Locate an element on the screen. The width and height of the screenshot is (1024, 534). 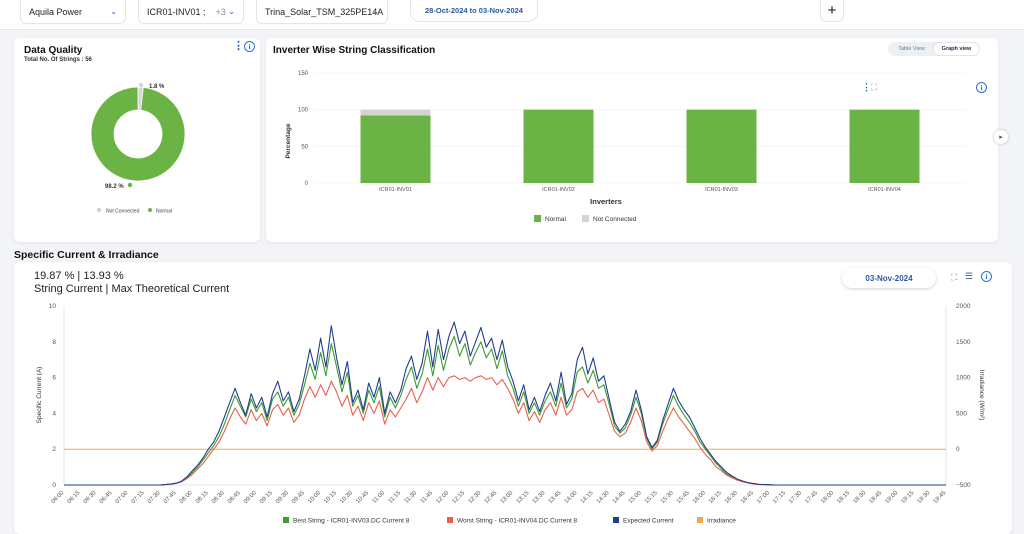
normal-pct-label: 98.2 % is located at coordinates (114, 187).